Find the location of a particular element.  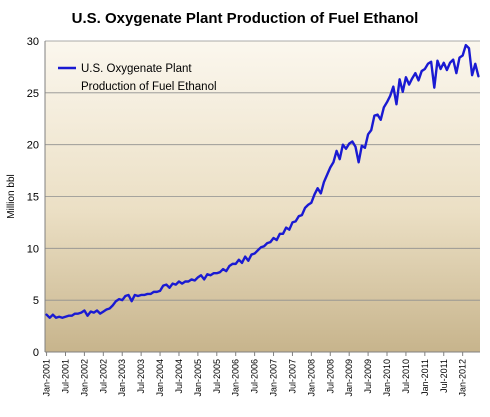

y-tick-label: 10 is located at coordinates (33, 249).